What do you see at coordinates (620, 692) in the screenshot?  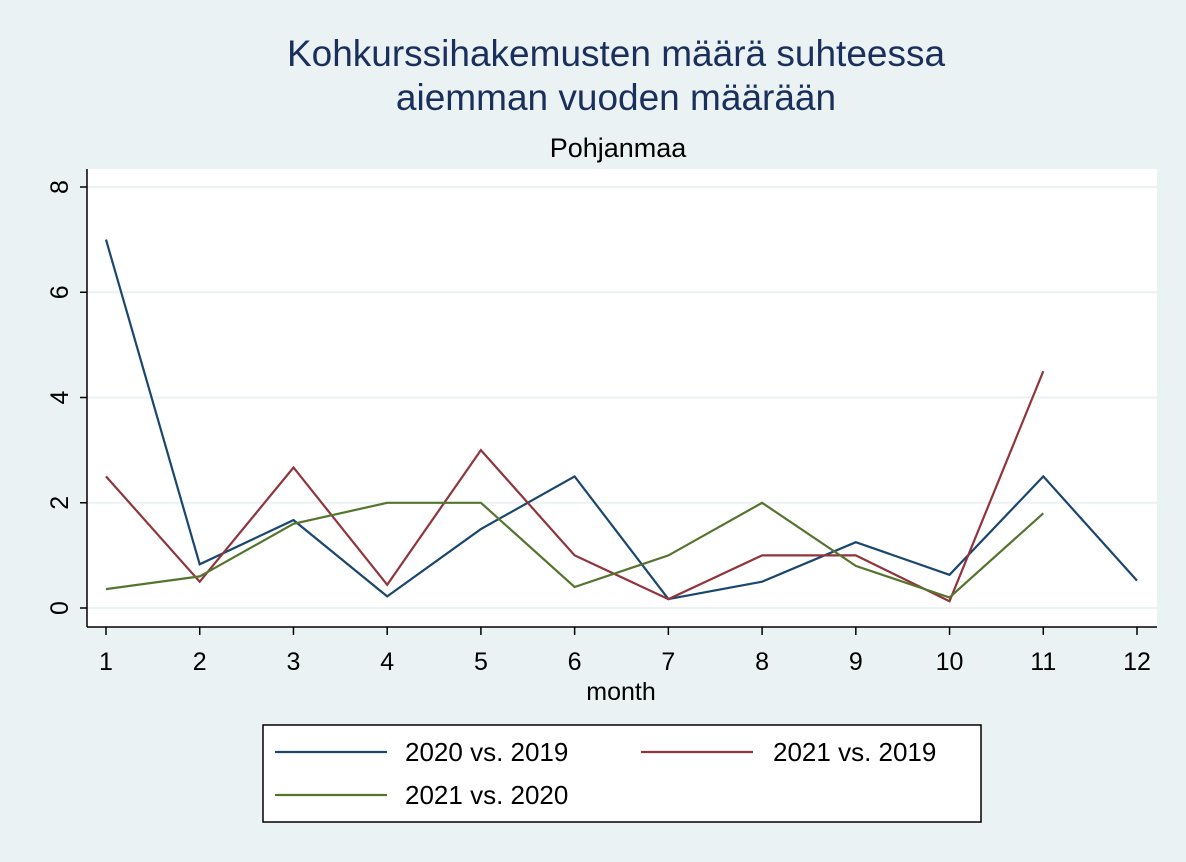 I see `x-axis-label: month` at bounding box center [620, 692].